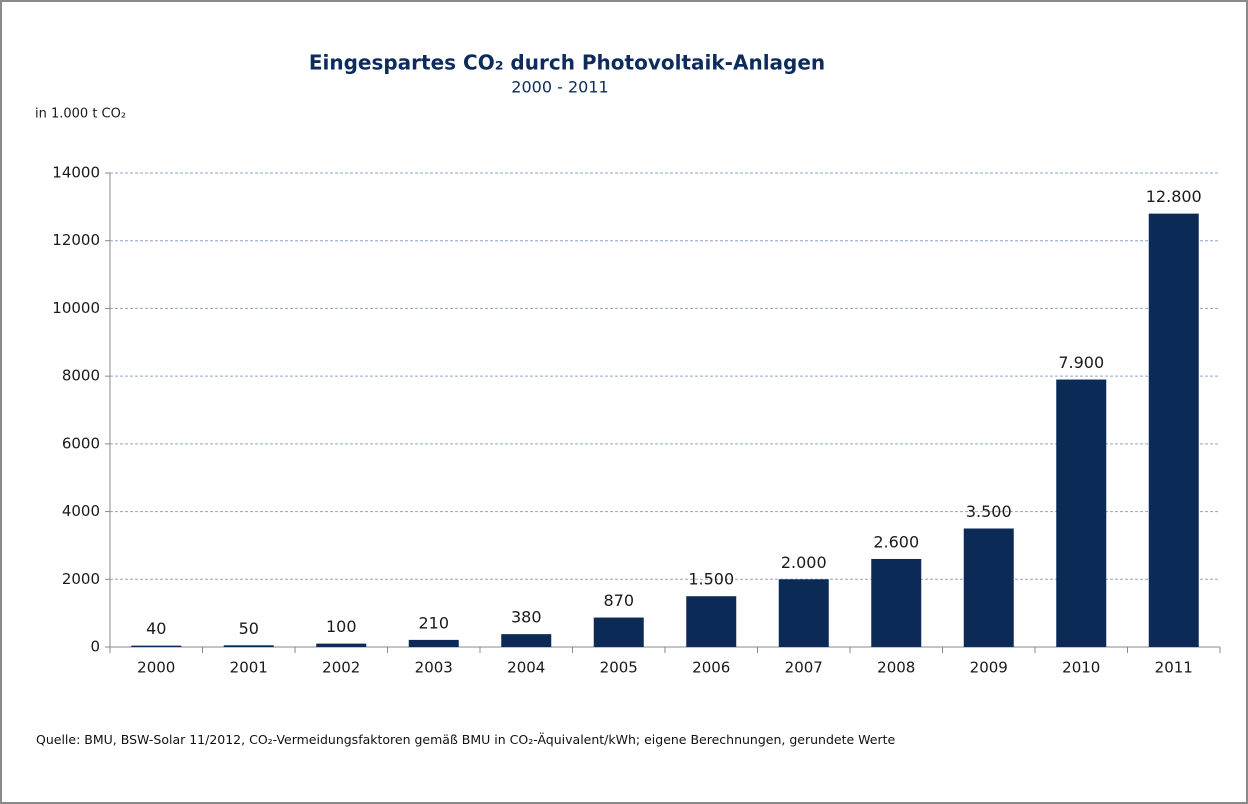  Describe the element at coordinates (711, 579) in the screenshot. I see `data-label: 1.500` at that location.